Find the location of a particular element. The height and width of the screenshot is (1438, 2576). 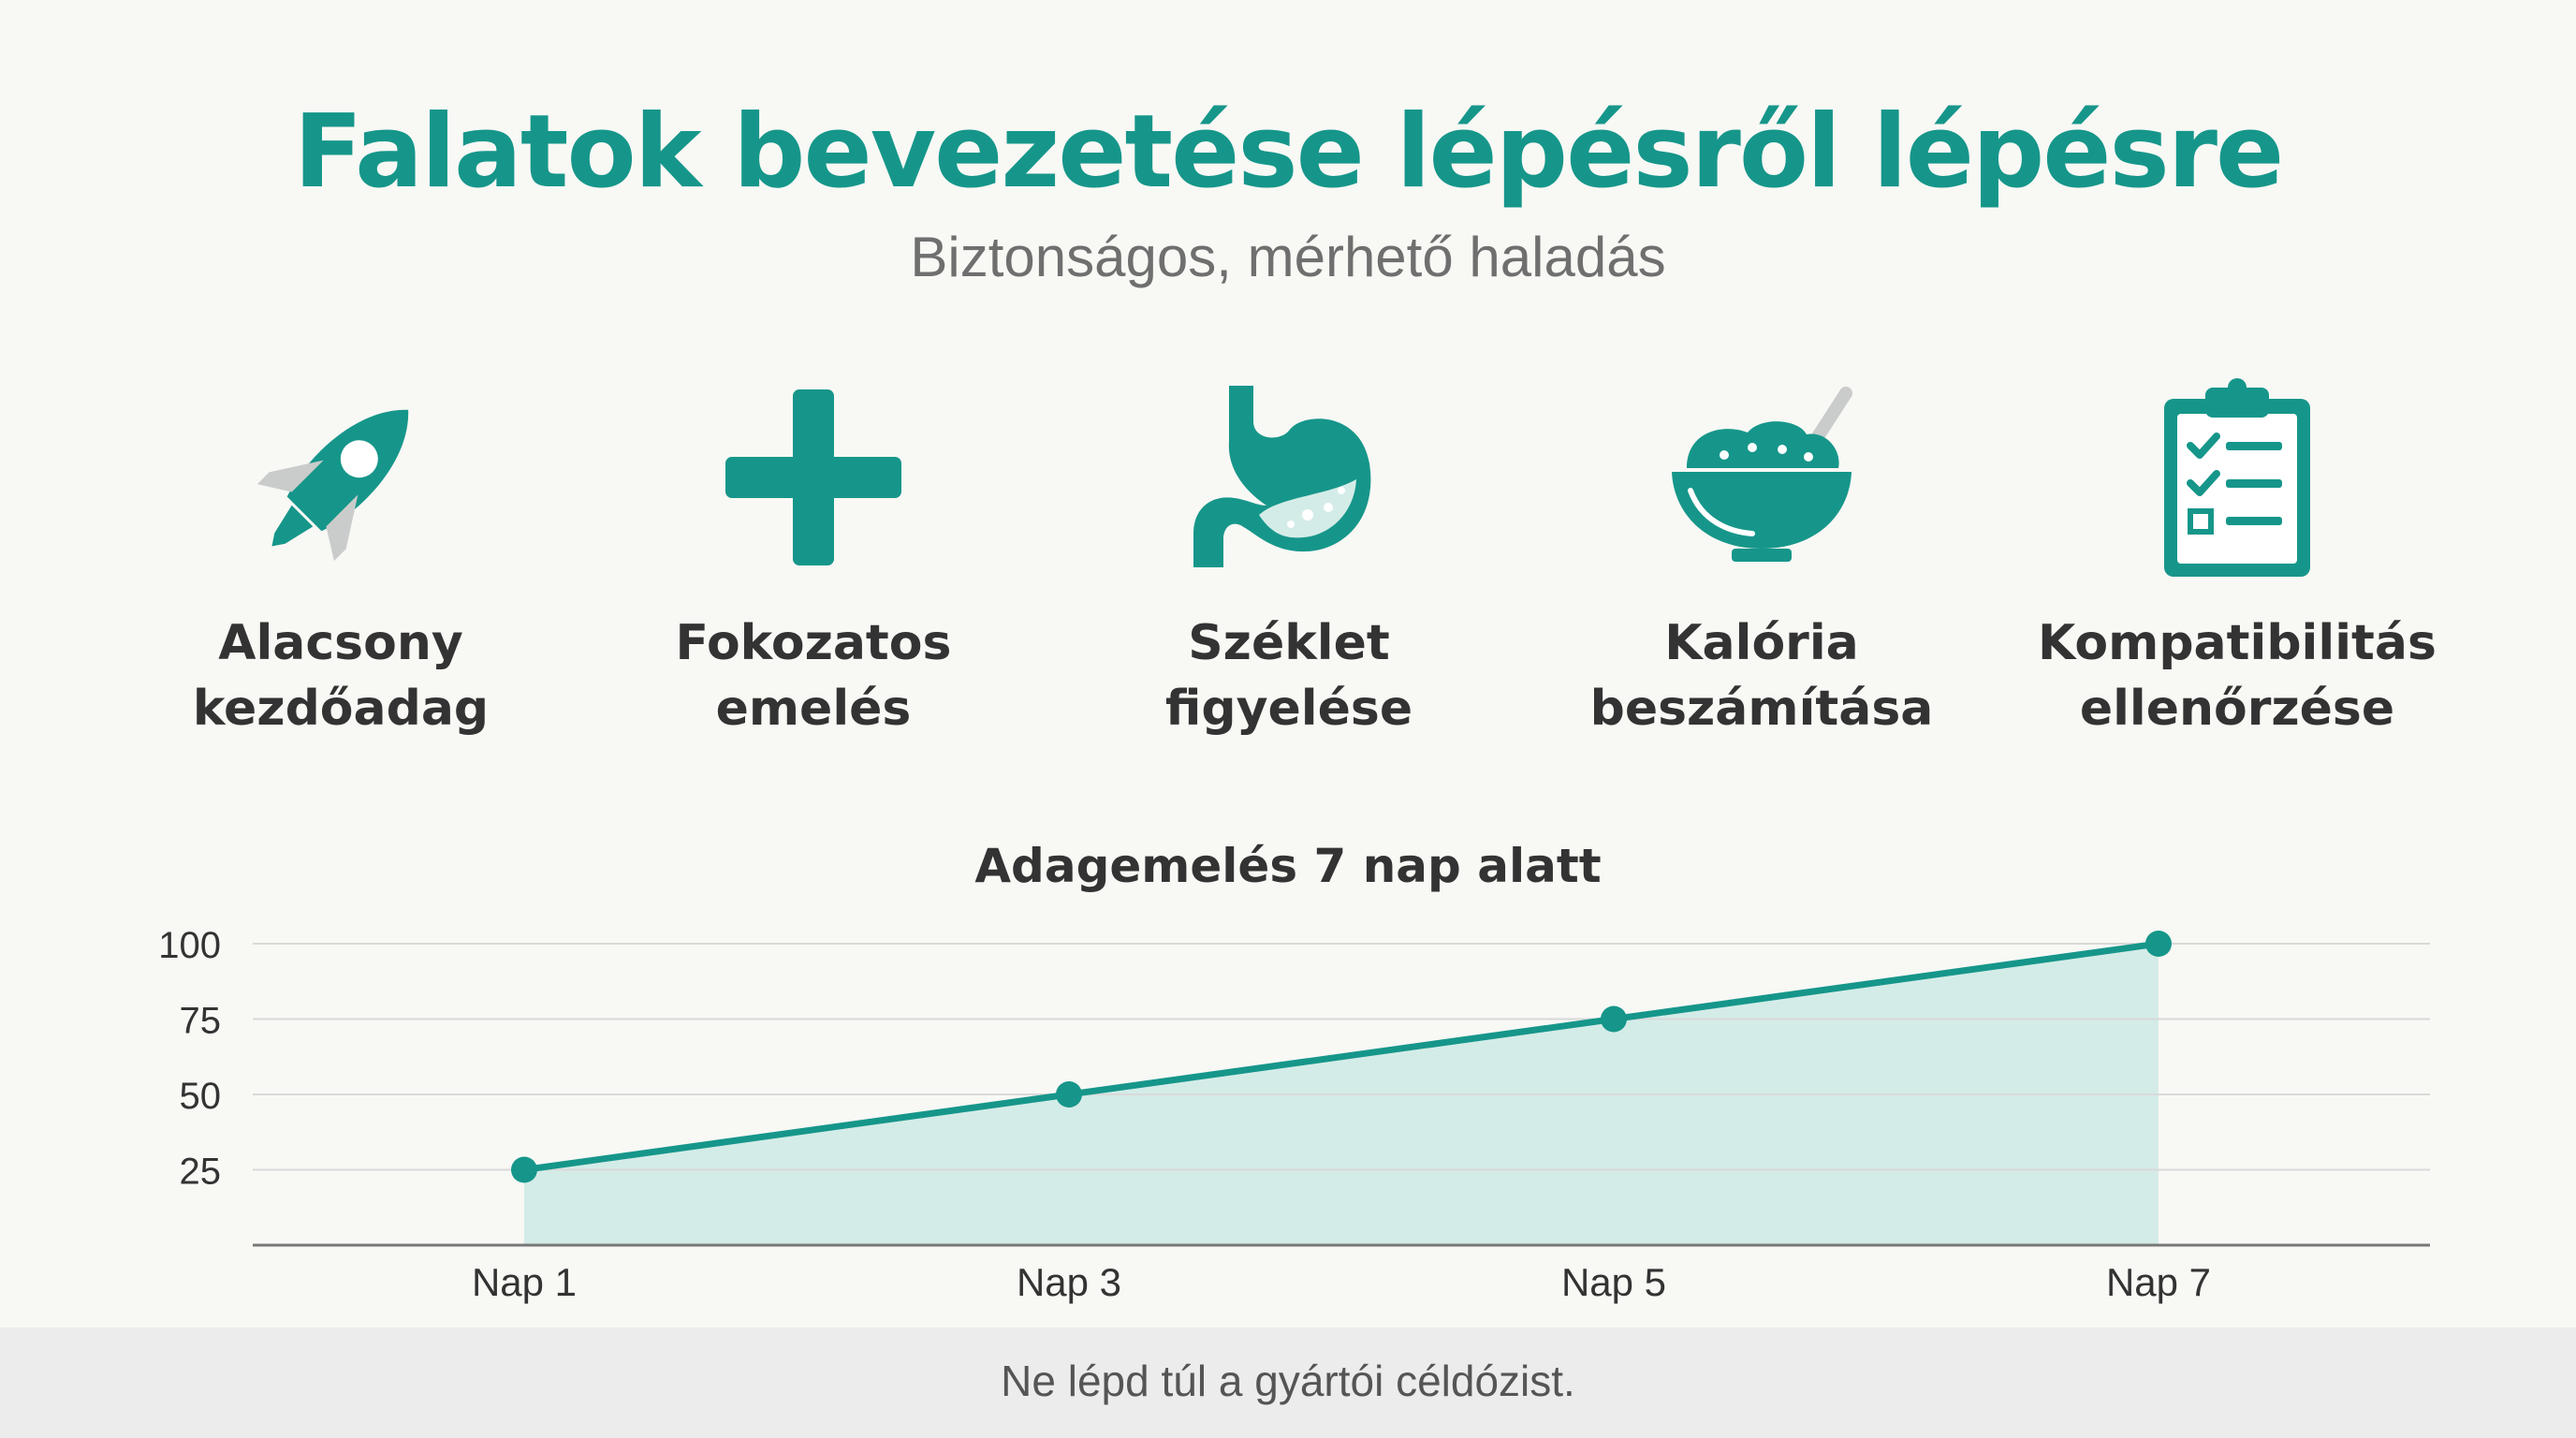

clipboard-checklist-icon is located at coordinates (2237, 477).